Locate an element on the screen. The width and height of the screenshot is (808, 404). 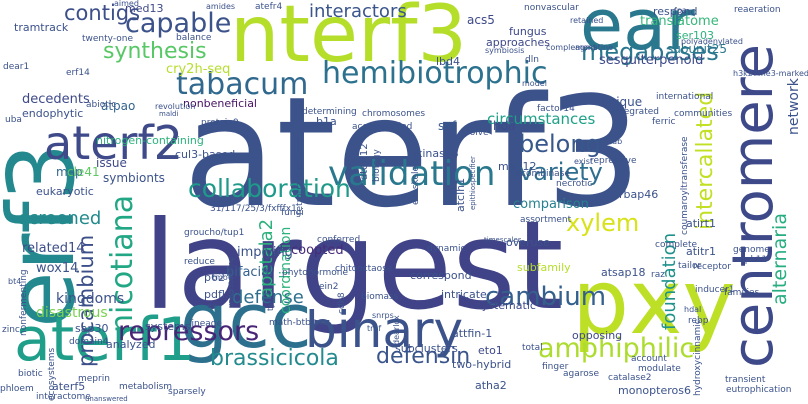
word-modulate: modulate is located at coordinates (659, 369).